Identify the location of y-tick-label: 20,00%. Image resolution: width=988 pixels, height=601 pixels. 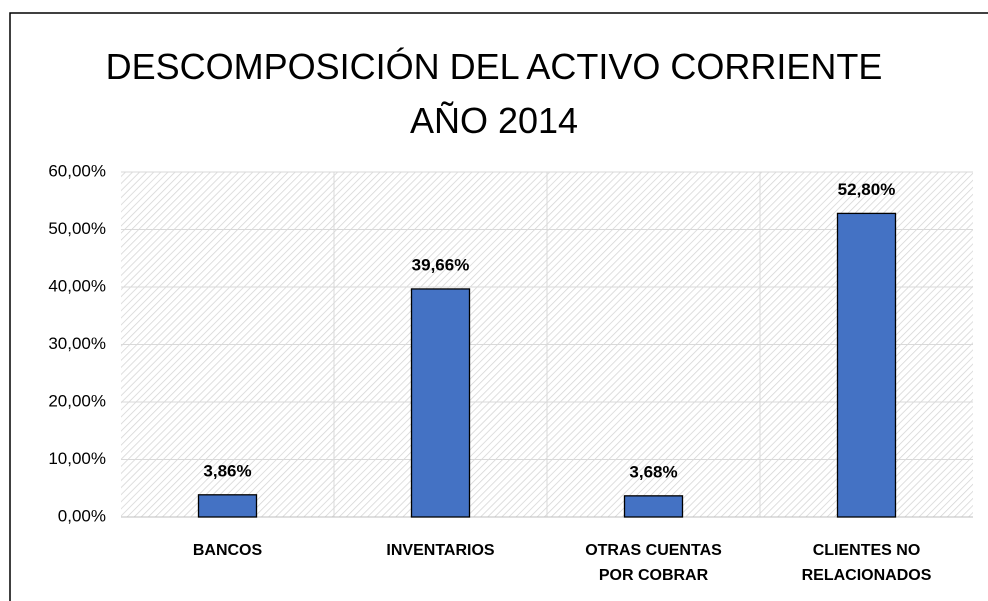
(77, 400).